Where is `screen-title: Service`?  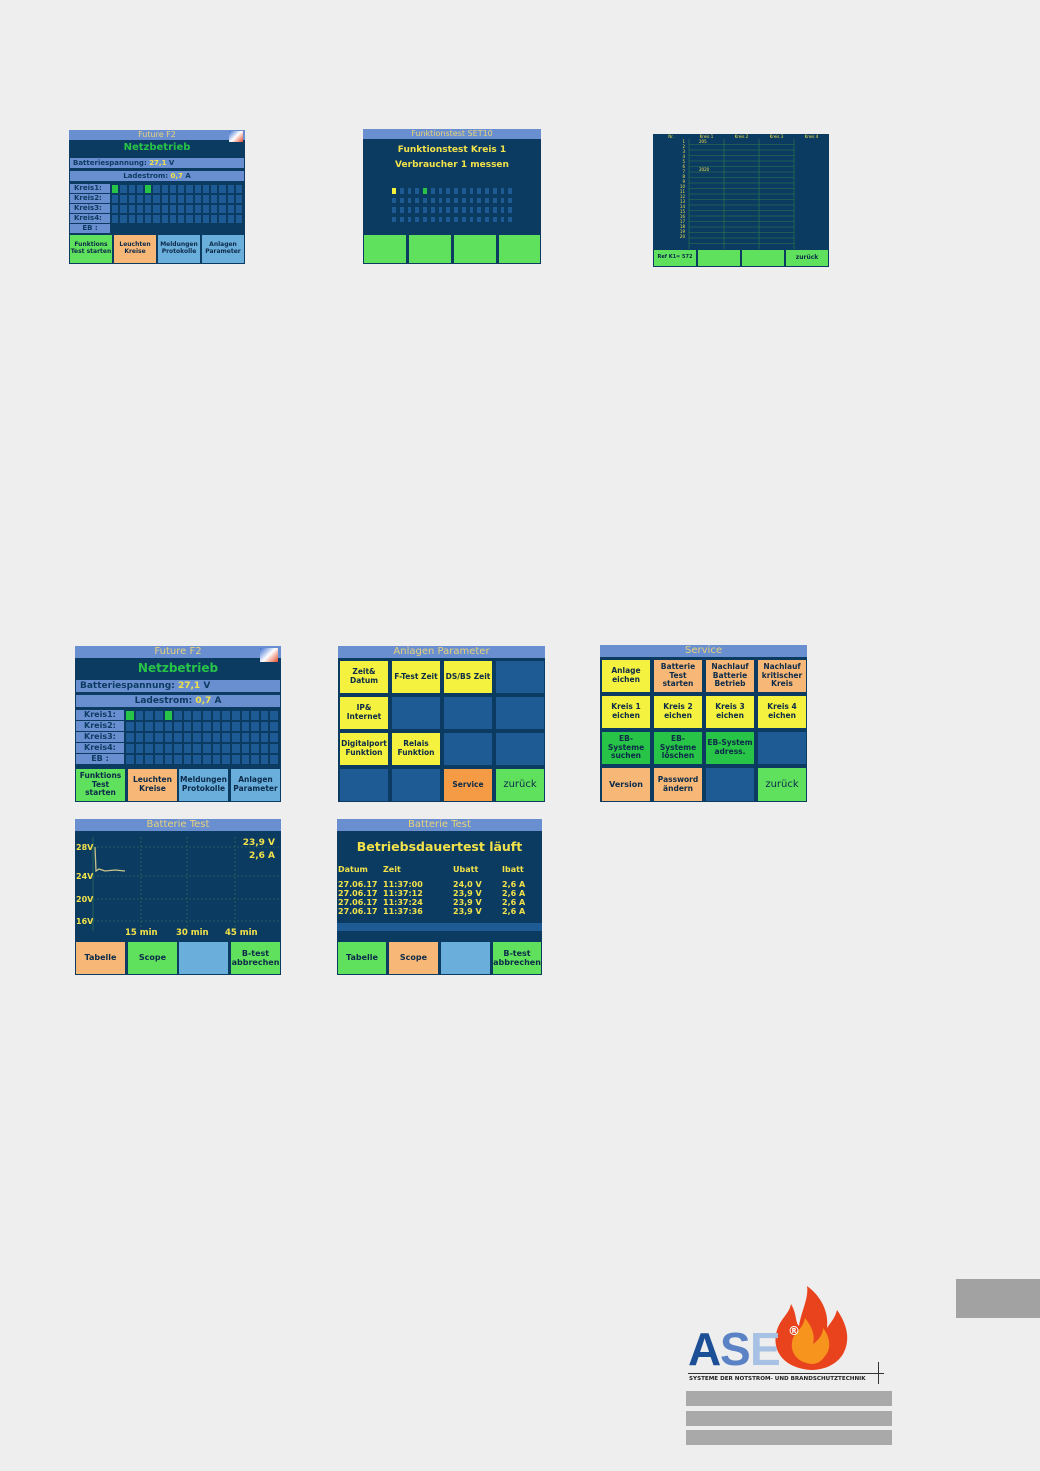 screen-title: Service is located at coordinates (703, 651).